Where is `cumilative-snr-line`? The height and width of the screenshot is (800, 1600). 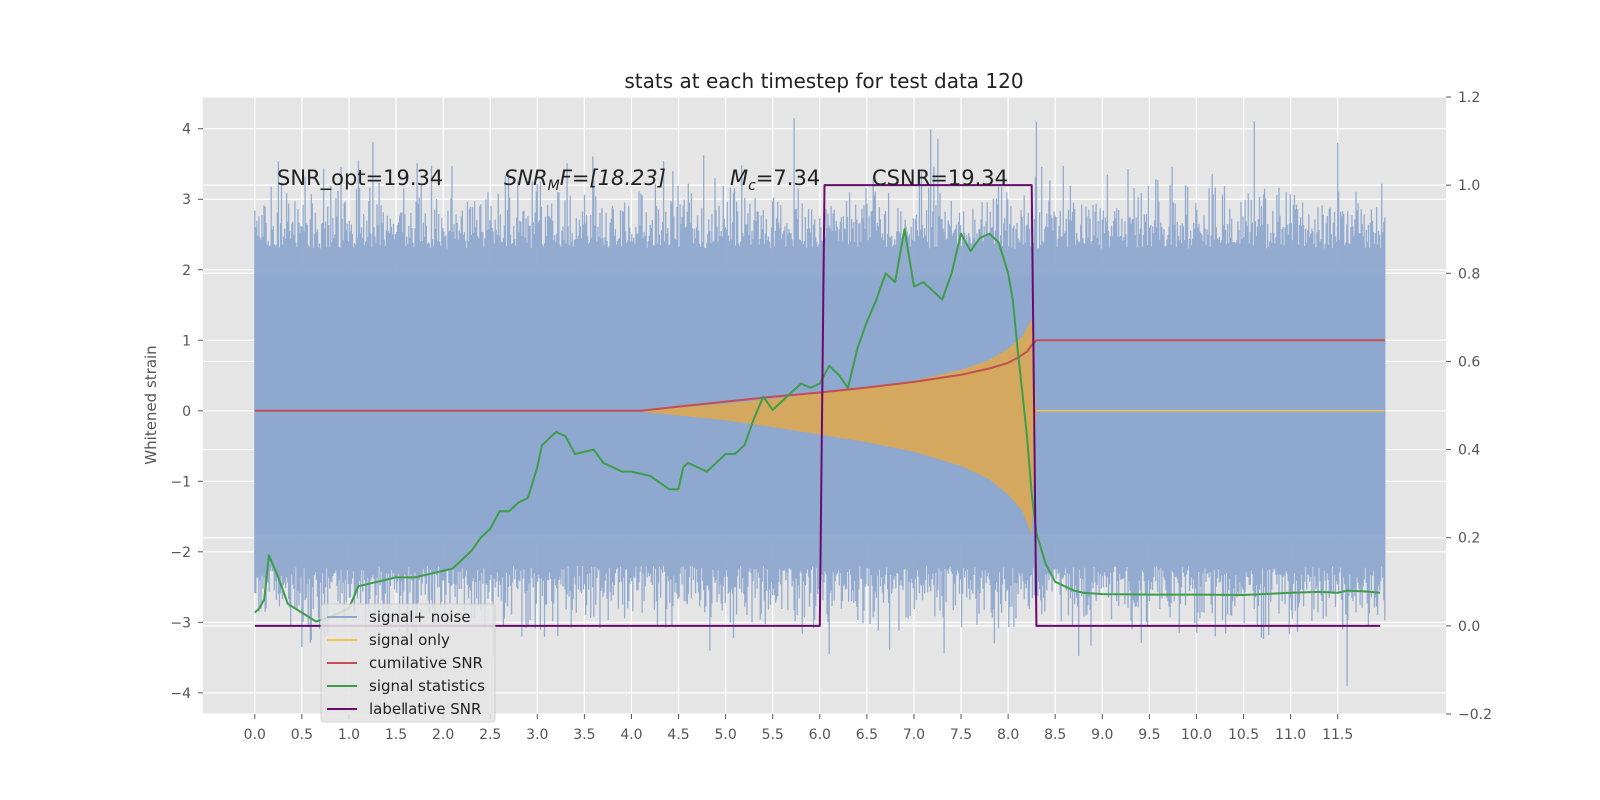 cumilative-snr-line is located at coordinates (819, 375).